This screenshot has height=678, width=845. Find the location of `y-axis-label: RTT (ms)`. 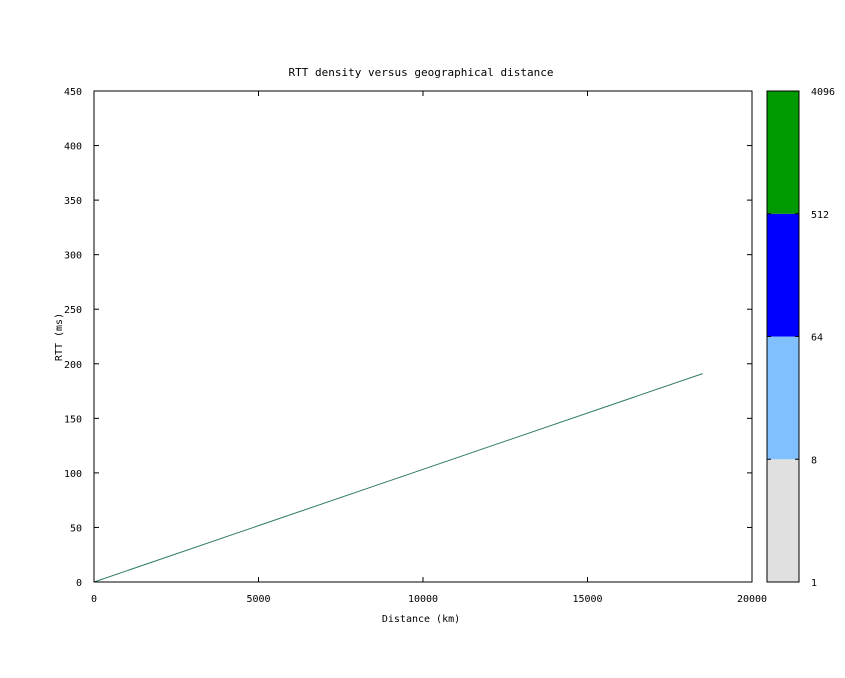

y-axis-label: RTT (ms) is located at coordinates (59, 337).